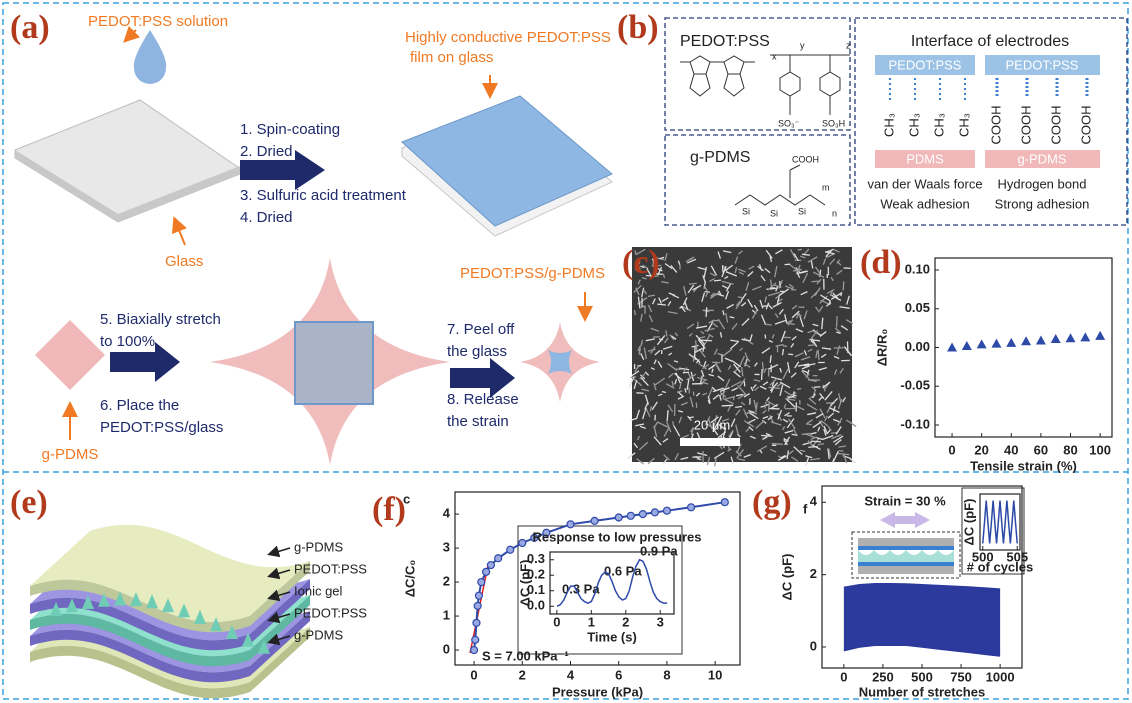  I want to click on group-label: COOH, so click(1025, 125).